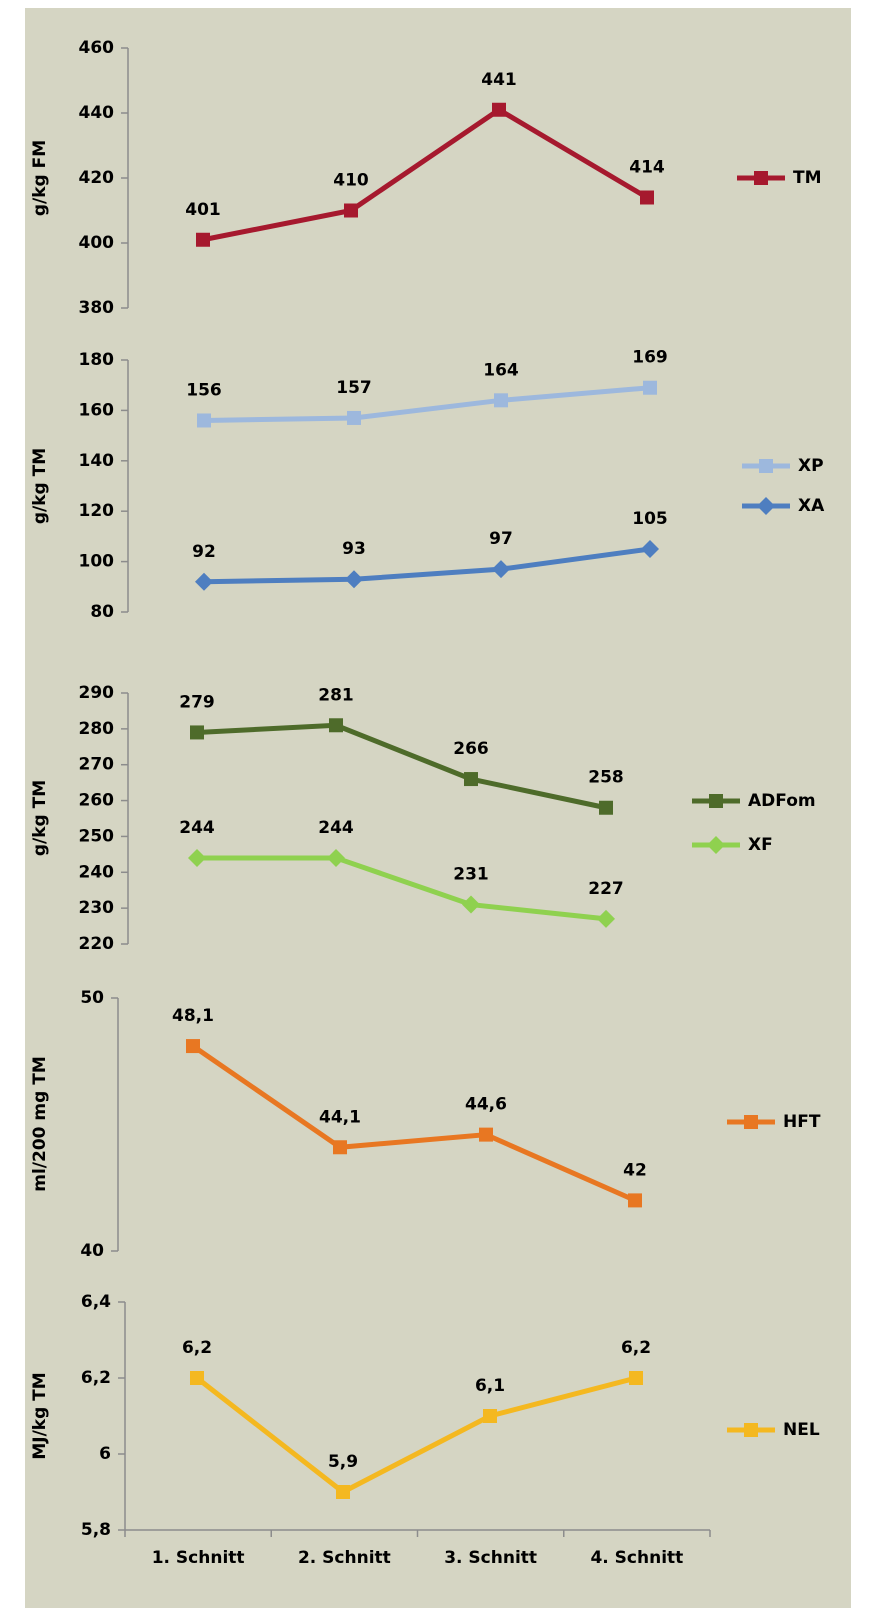  I want to click on y-tick-label: 290, so click(97, 693).